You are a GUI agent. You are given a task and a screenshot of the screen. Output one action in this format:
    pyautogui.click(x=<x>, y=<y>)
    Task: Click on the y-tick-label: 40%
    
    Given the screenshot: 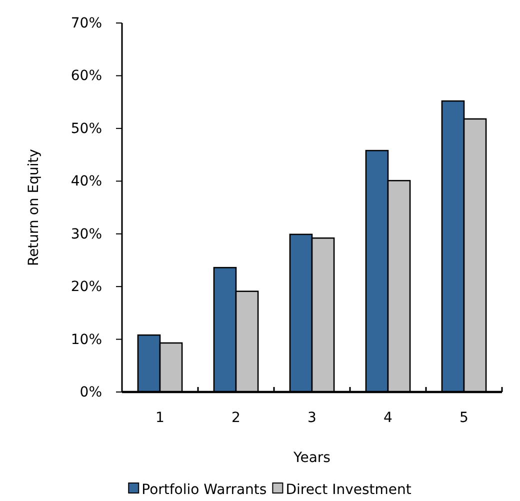 What is the action you would take?
    pyautogui.click(x=86, y=182)
    